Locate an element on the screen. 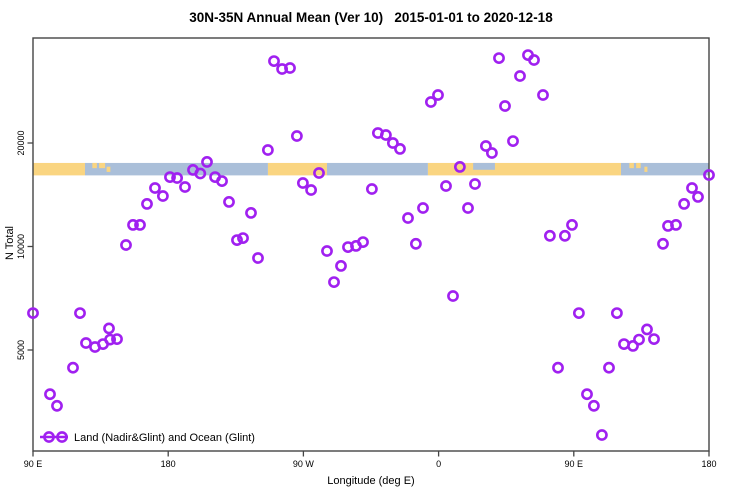  y-tick-label: 5000 is located at coordinates (21, 350).